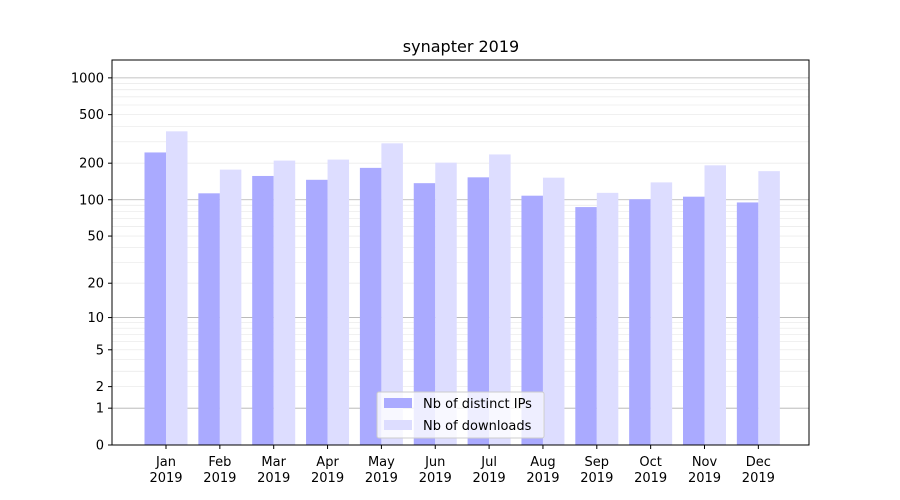 The width and height of the screenshot is (900, 500). What do you see at coordinates (91, 164) in the screenshot?
I see `y-tick-label: 200` at bounding box center [91, 164].